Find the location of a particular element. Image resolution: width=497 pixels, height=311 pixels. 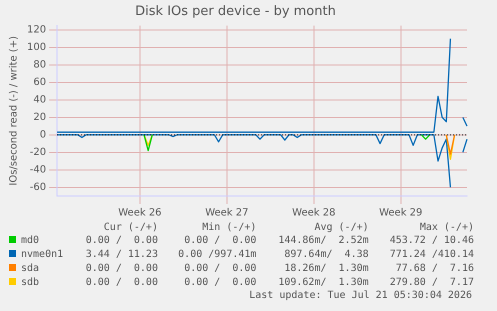

y-tick-label: -20 is located at coordinates (38, 152).